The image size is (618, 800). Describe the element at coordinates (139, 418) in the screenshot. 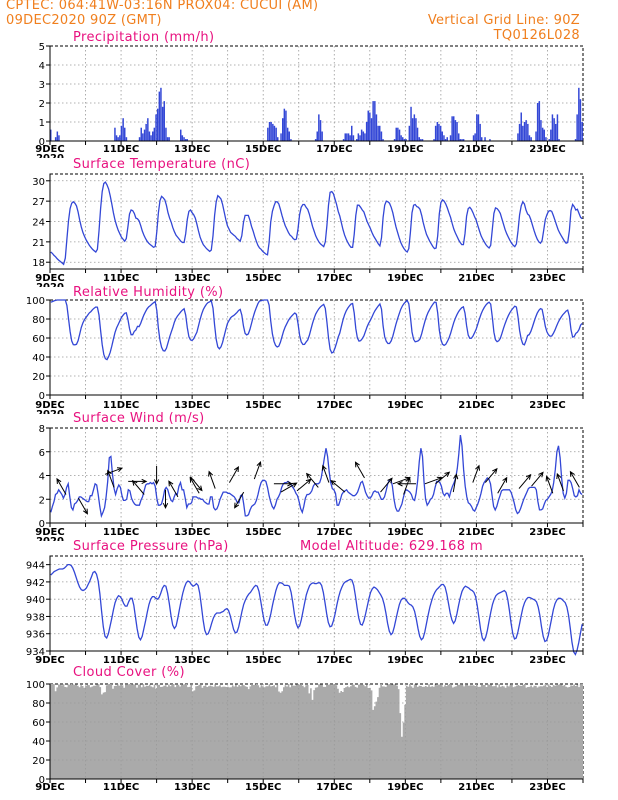

I see `panel-title: Surface Wind (m/s)` at that location.